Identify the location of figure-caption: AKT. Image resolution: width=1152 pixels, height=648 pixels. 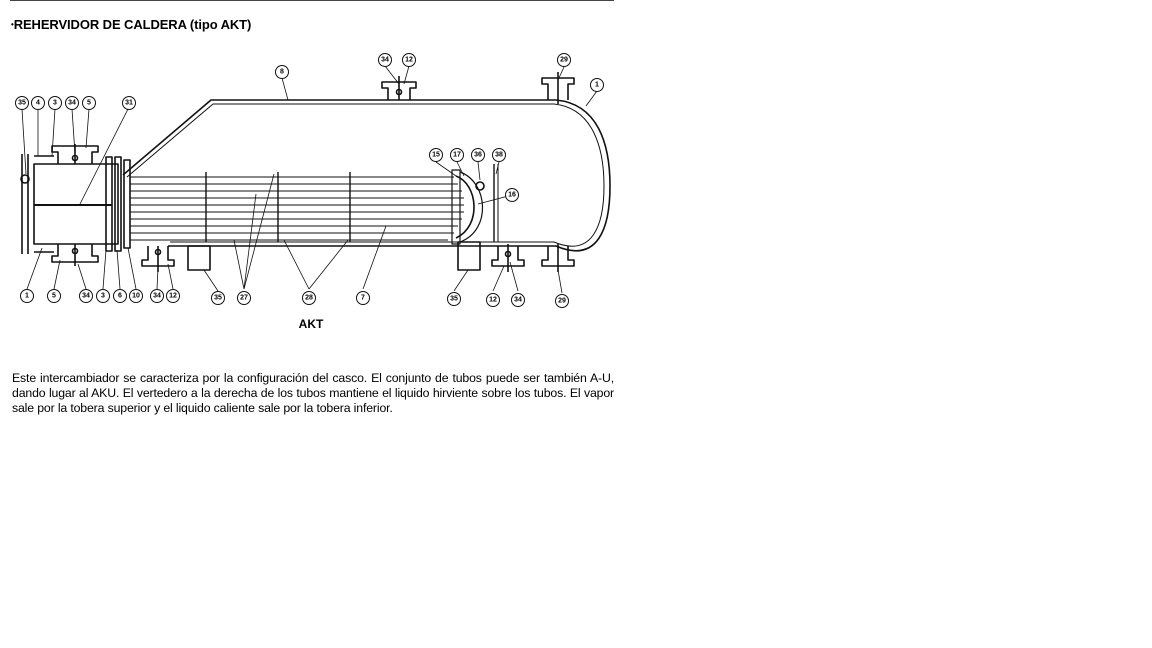
(311, 324).